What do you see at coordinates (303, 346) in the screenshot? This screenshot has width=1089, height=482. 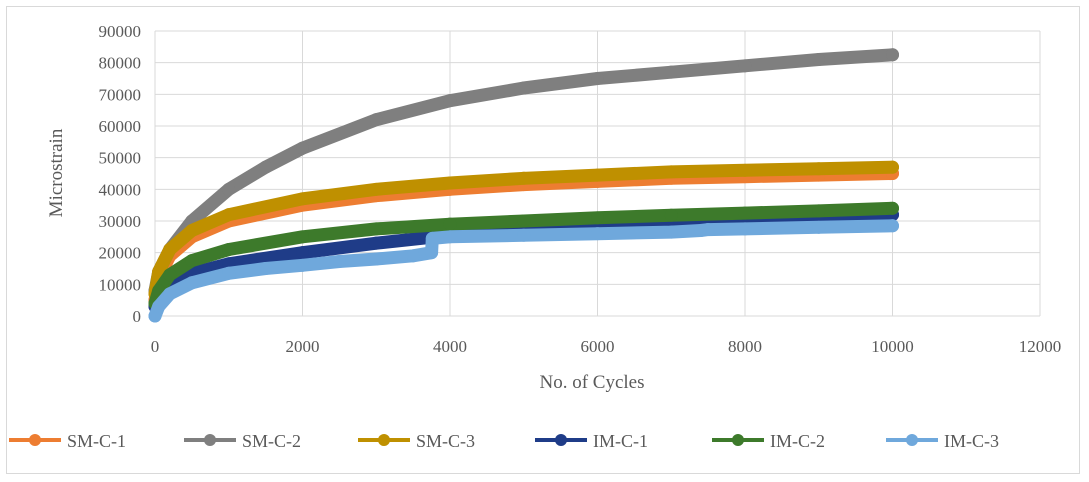 I see `x-tick-label: 2000` at bounding box center [303, 346].